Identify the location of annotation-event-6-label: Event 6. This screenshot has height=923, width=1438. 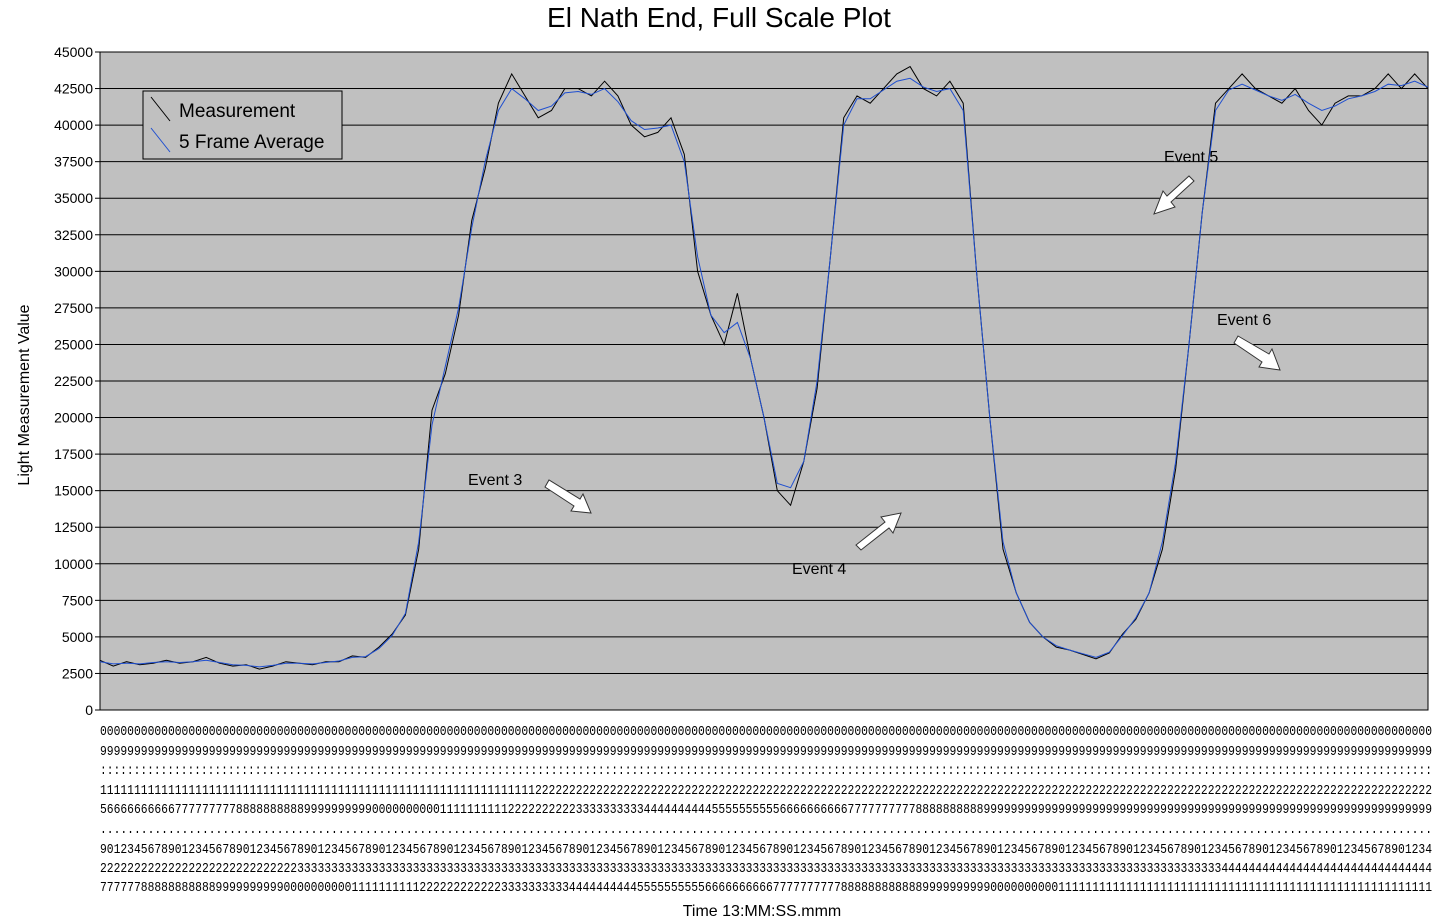
(1244, 320).